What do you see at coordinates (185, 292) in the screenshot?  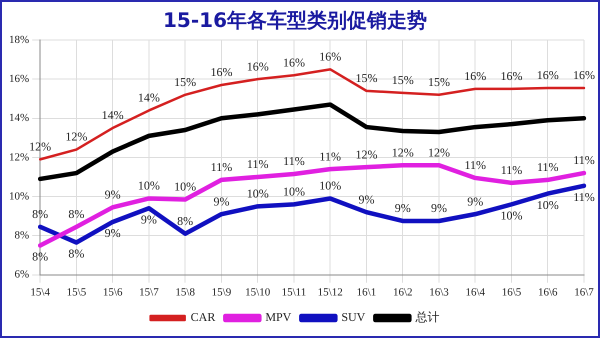 I see `x-tick-label: 15\8` at bounding box center [185, 292].